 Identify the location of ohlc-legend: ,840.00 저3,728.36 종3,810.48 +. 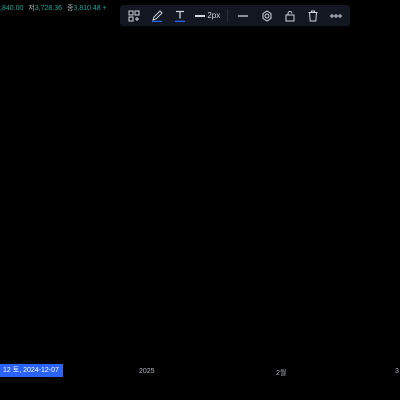
(53, 8).